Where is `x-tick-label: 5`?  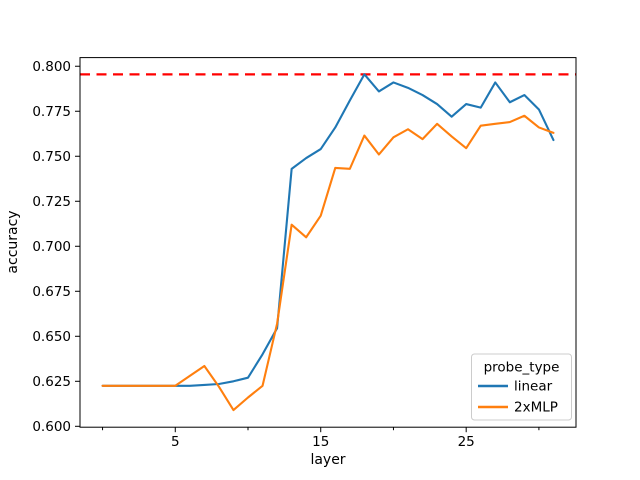 x-tick-label: 5 is located at coordinates (175, 442).